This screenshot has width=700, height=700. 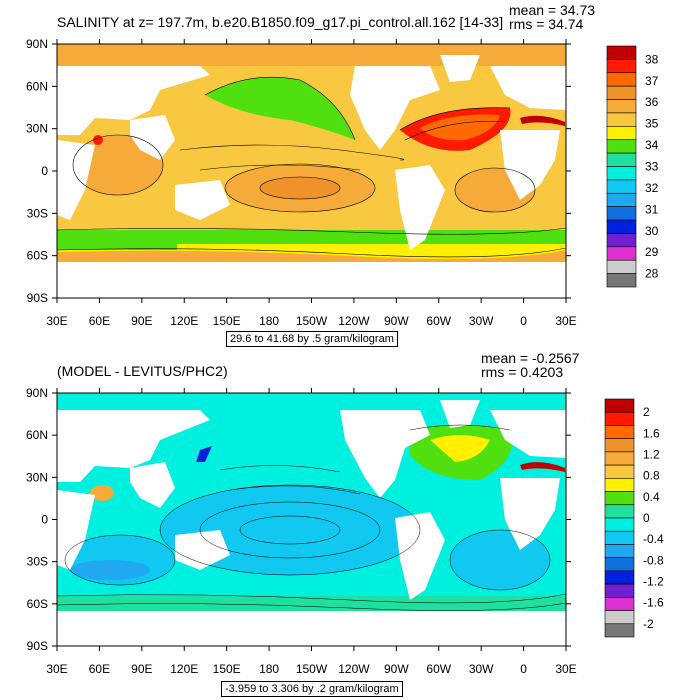 What do you see at coordinates (652, 145) in the screenshot?
I see `top-colorbar-label: 34` at bounding box center [652, 145].